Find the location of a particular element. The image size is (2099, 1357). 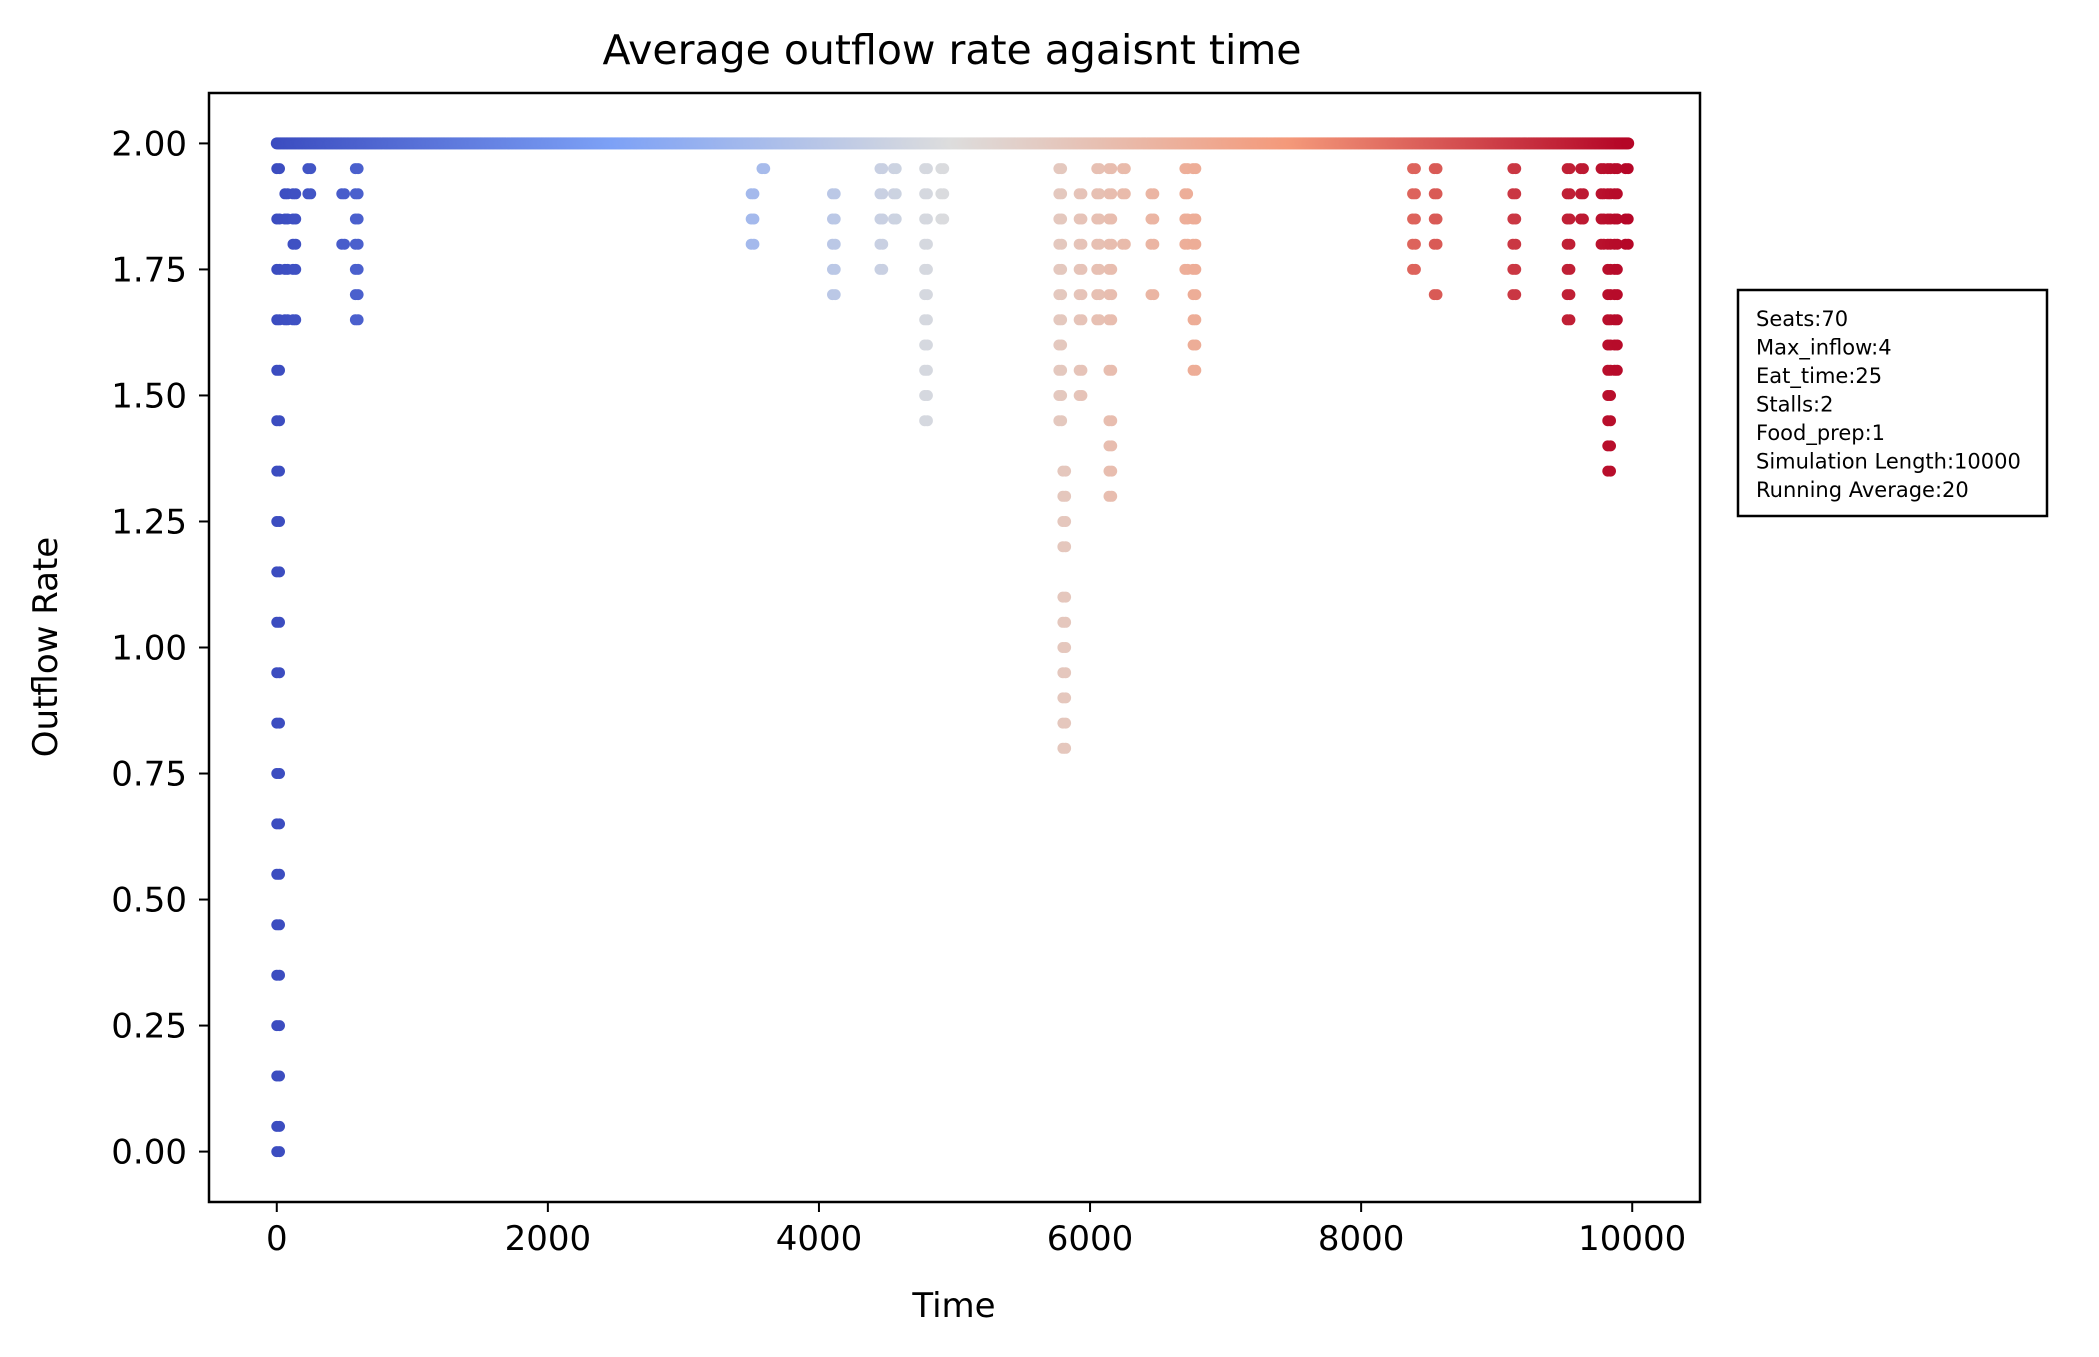

info-box-line: Running Average:20 is located at coordinates (1862, 490).